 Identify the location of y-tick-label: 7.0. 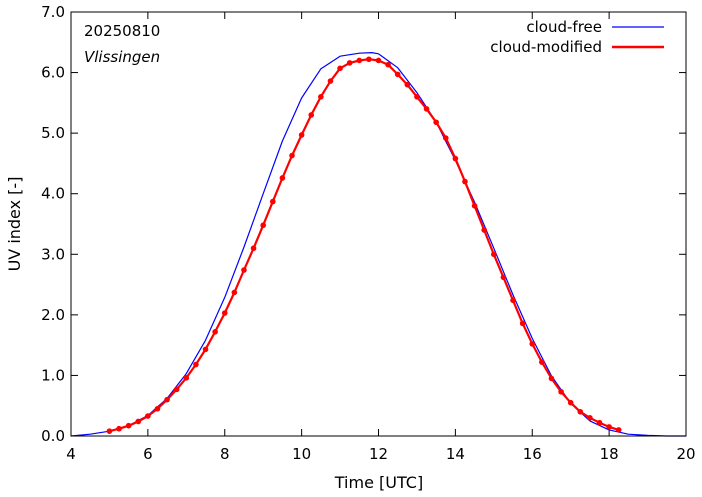
(53, 12).